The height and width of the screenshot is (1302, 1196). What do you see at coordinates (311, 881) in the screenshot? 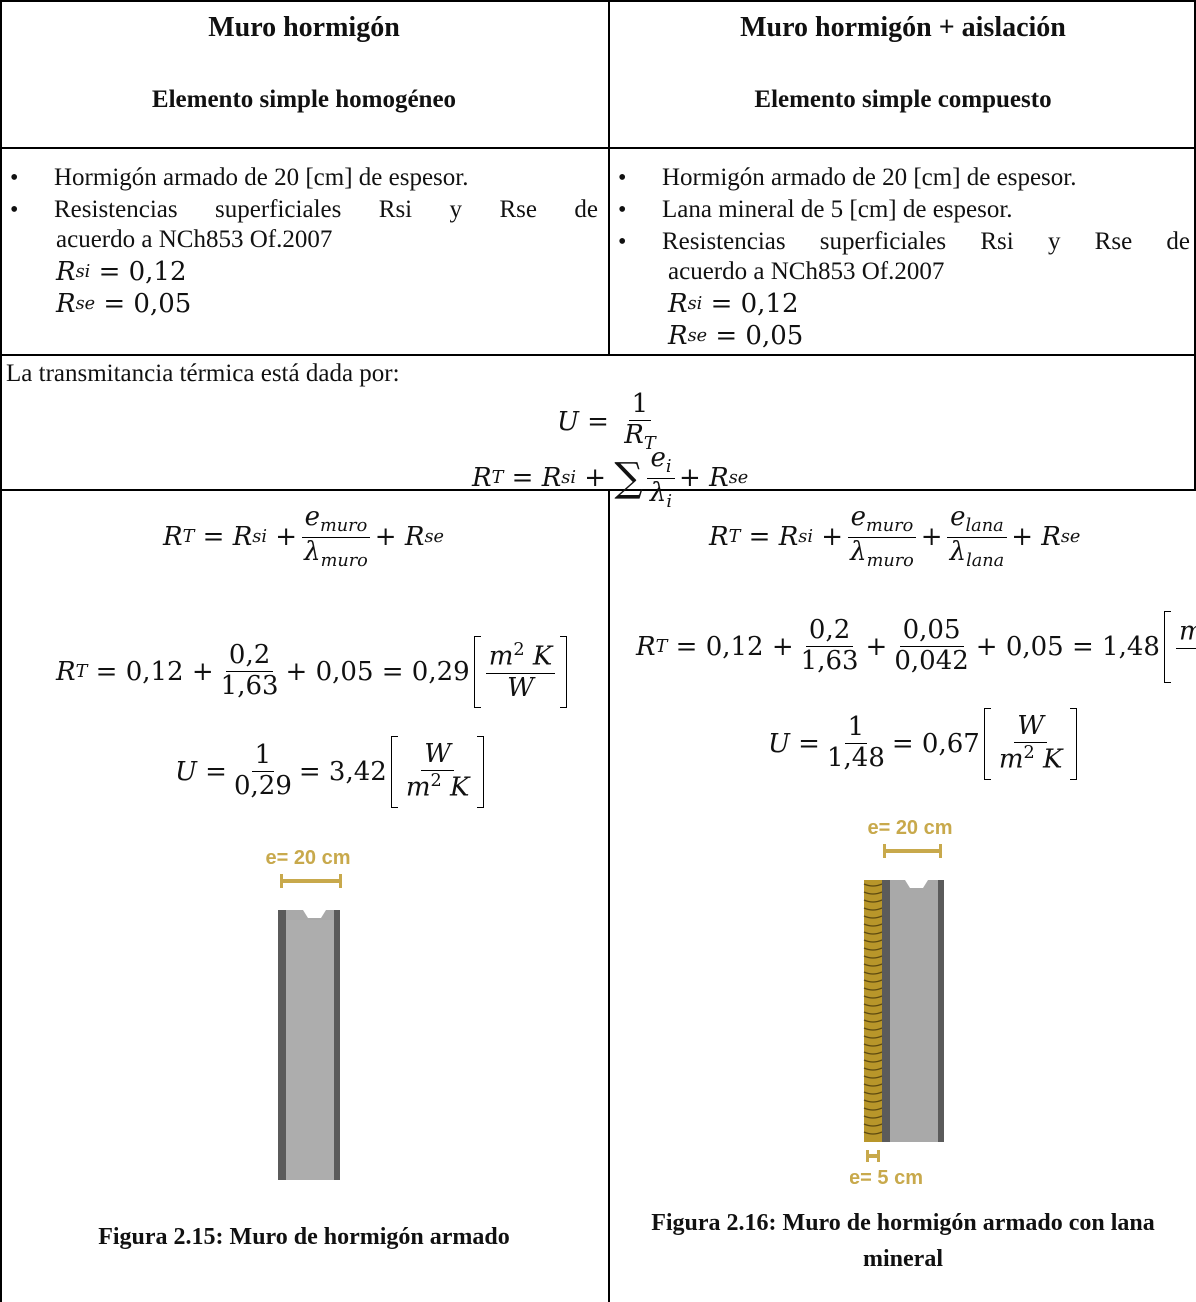
I see `left-dimension-marker` at bounding box center [311, 881].